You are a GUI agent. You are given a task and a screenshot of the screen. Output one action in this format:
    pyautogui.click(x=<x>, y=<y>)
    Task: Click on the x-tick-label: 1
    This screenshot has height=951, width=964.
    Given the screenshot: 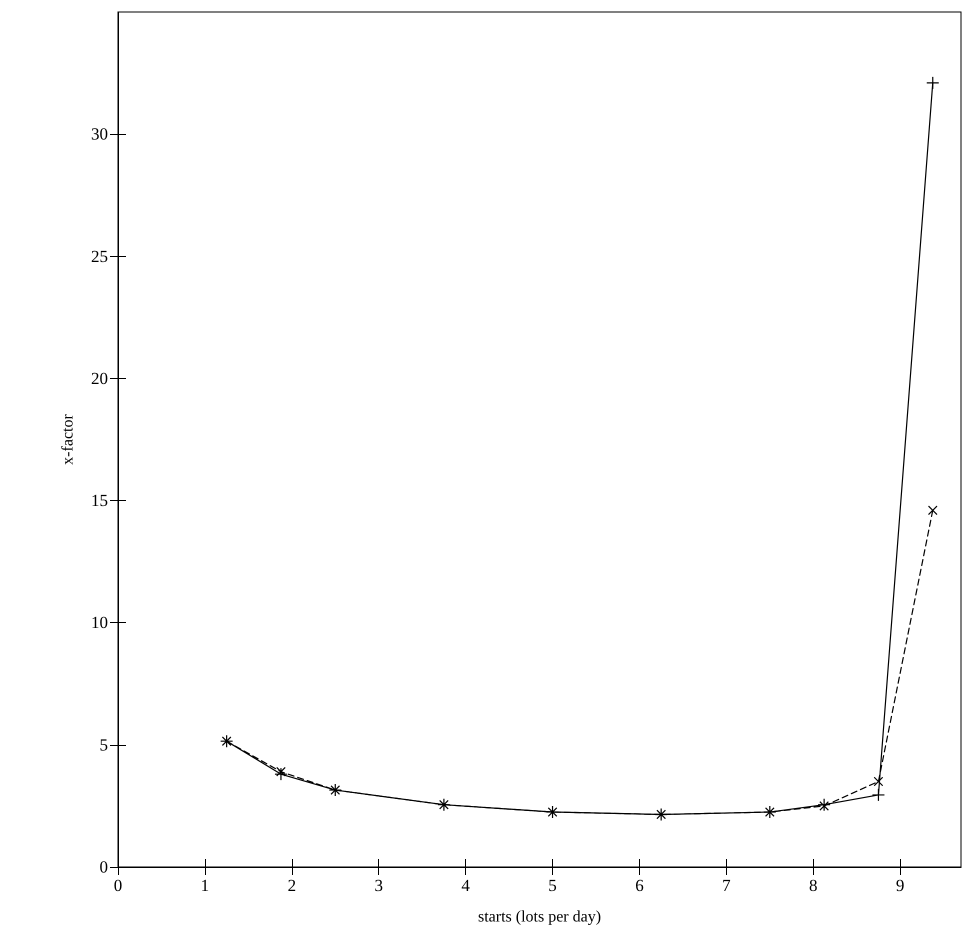 What is the action you would take?
    pyautogui.click(x=205, y=885)
    